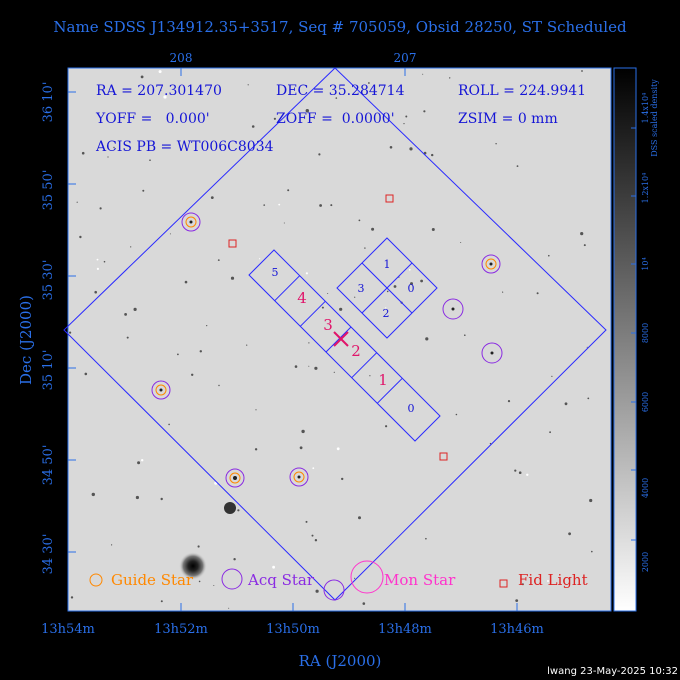 The width and height of the screenshot is (680, 680). I want to click on fid-lights, so click(338, 327).